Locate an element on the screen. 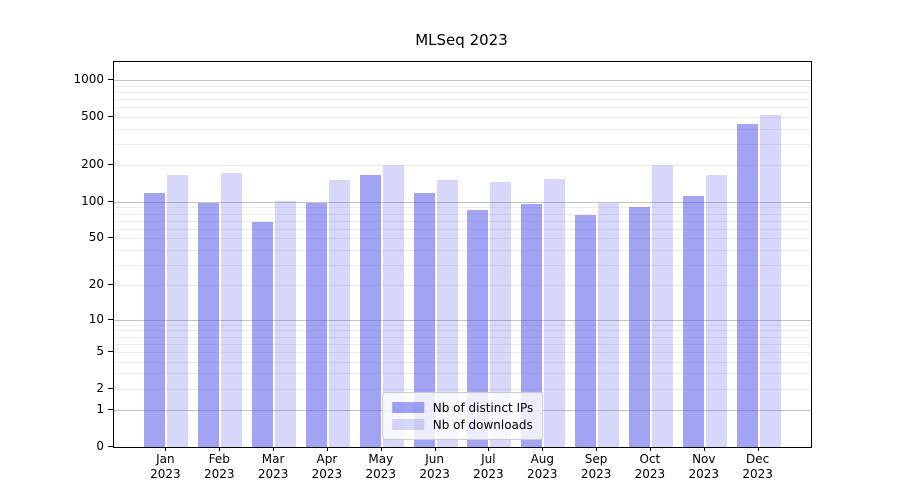  bar-distinct-ips-aug is located at coordinates (532, 325).